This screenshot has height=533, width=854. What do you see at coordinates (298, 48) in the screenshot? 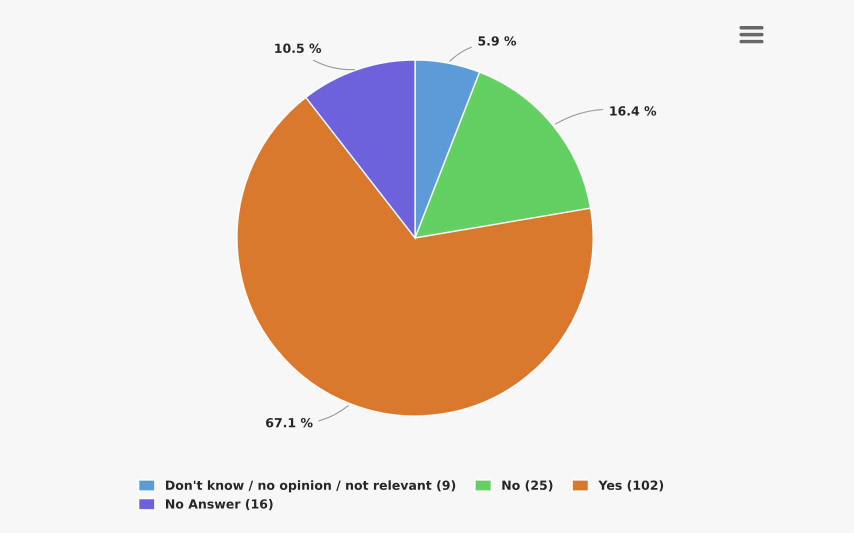
I see `data-label: 10.5 %` at bounding box center [298, 48].